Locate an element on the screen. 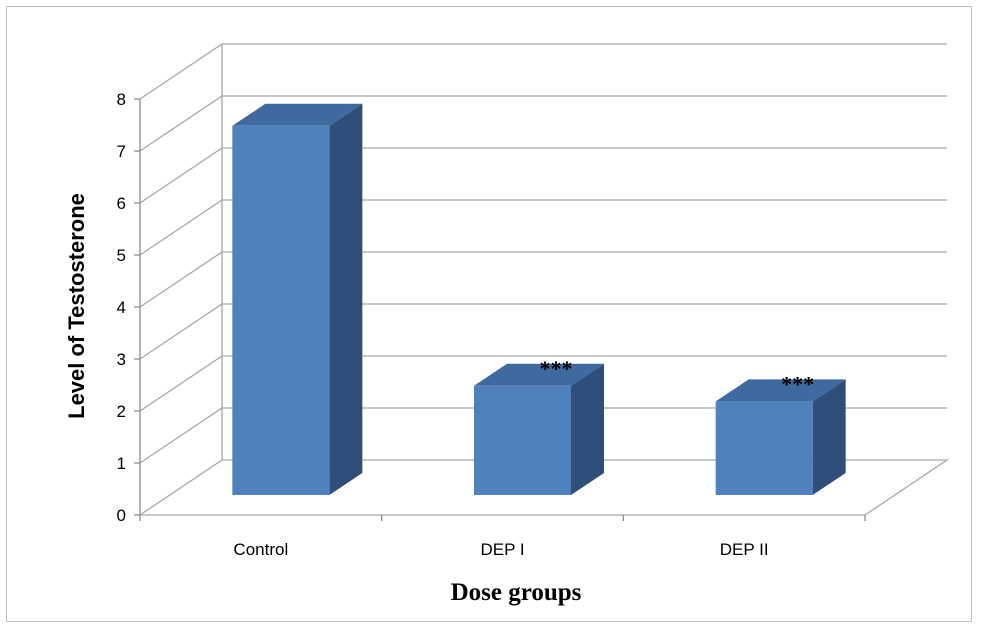  y-tick-label: 0 is located at coordinates (121, 515).